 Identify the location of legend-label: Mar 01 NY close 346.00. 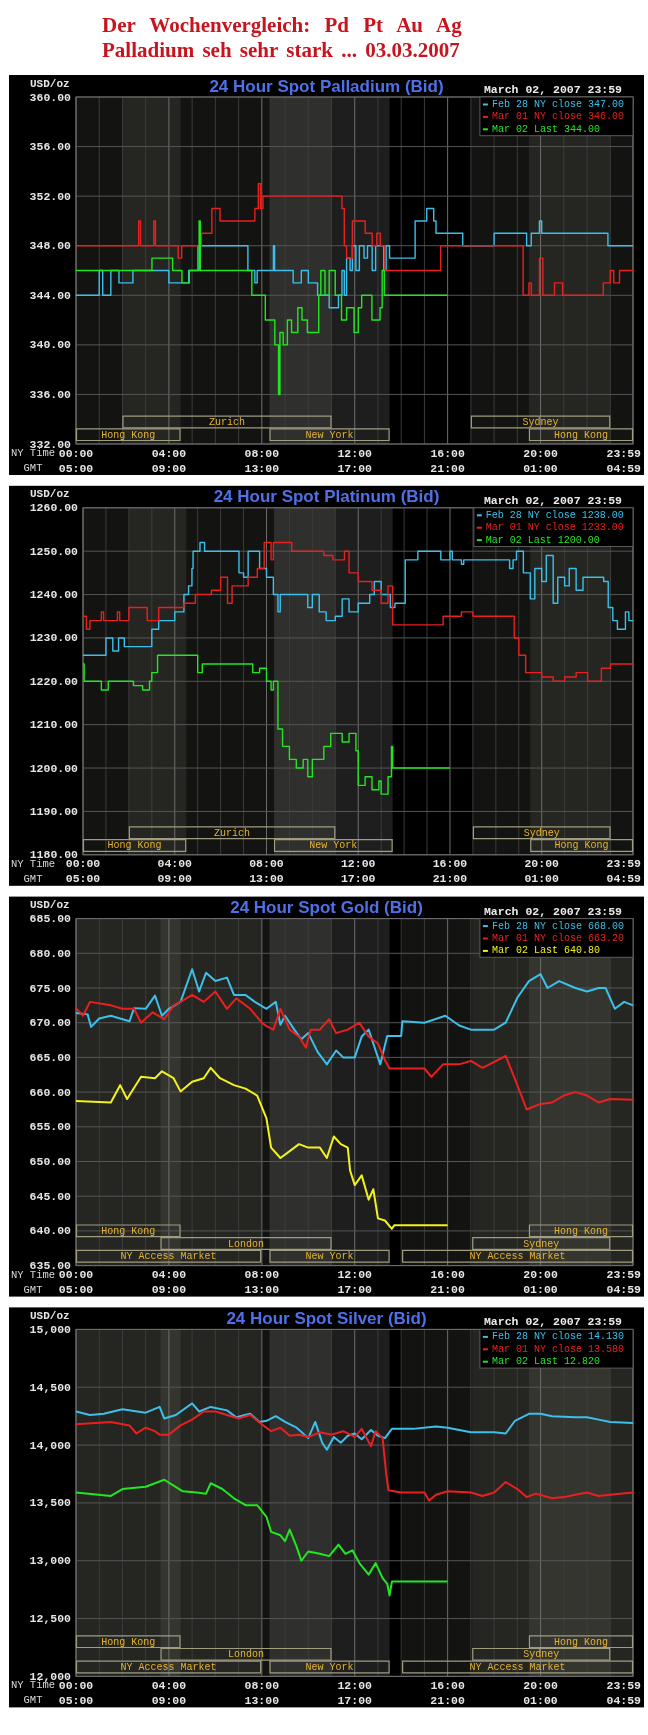
(557, 117).